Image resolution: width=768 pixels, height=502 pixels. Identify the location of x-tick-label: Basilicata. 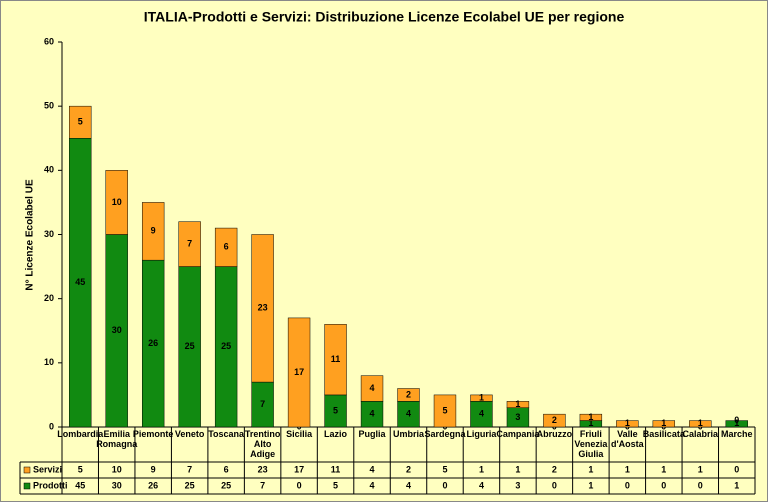
(664, 434).